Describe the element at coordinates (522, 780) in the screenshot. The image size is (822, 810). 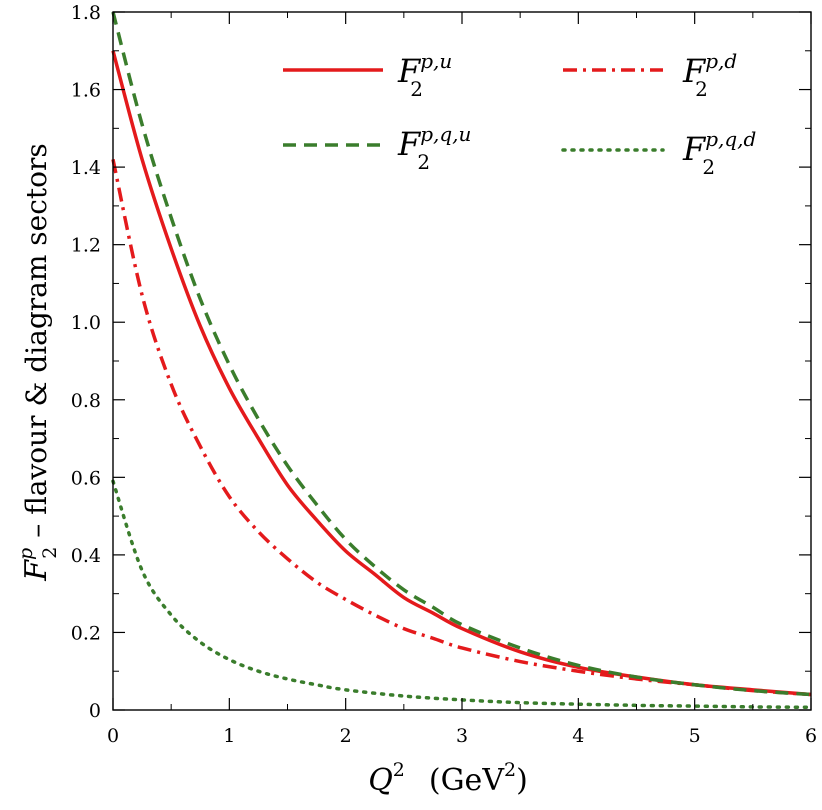
I see `x-axis-unit-close: )` at that location.